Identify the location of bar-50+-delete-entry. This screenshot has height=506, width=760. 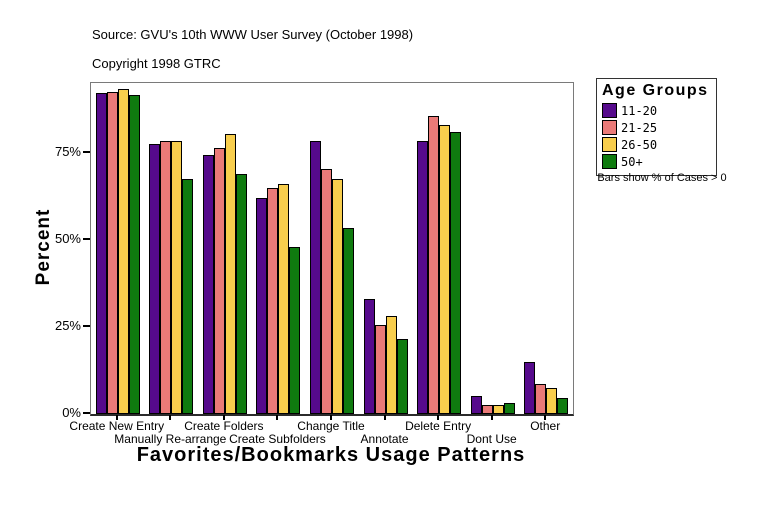
(456, 273).